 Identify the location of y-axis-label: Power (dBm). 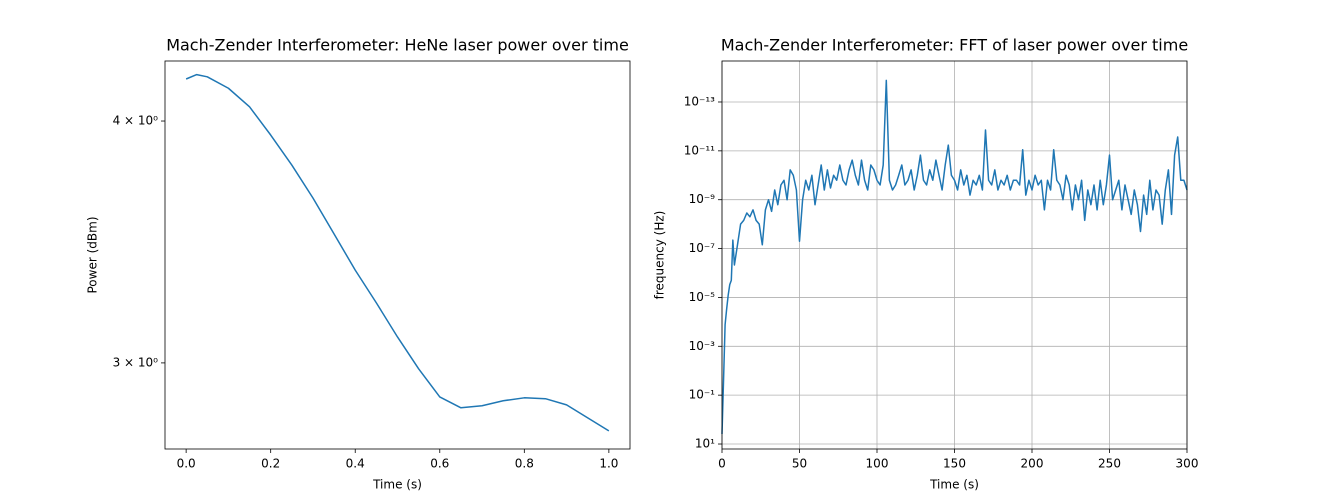
(93, 255).